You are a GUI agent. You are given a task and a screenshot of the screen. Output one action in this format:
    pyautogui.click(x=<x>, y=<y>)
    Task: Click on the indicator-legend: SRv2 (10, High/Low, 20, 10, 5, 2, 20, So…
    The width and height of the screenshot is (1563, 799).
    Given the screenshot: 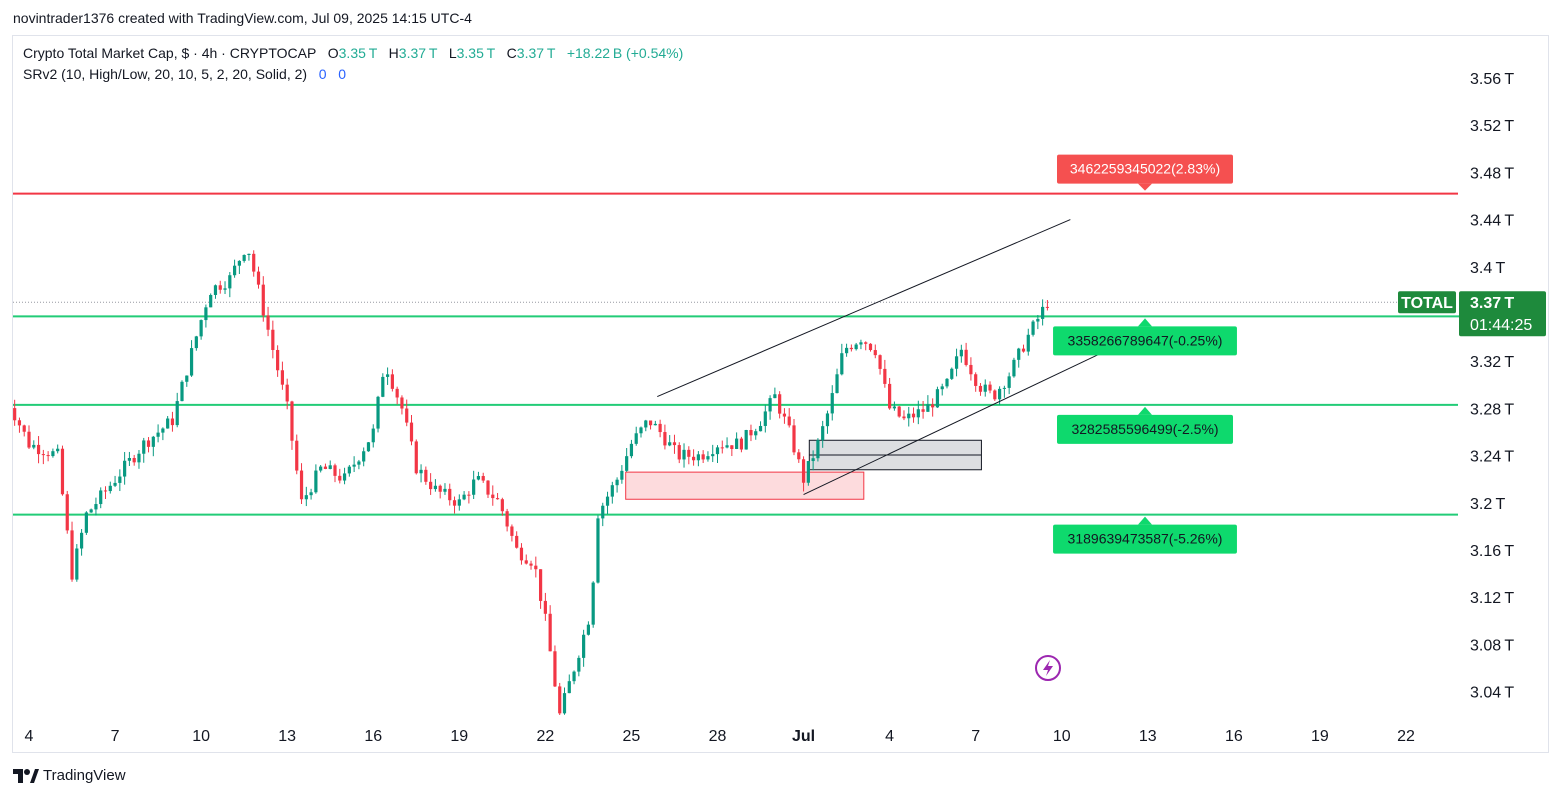 What is the action you would take?
    pyautogui.click(x=184, y=74)
    